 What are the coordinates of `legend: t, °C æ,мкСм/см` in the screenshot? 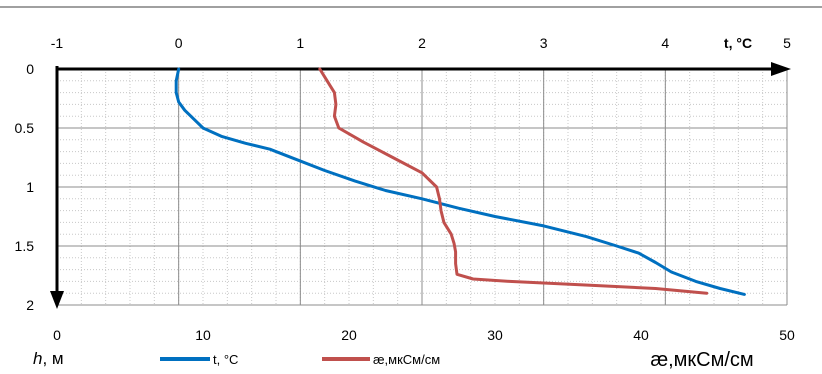 It's located at (300, 359).